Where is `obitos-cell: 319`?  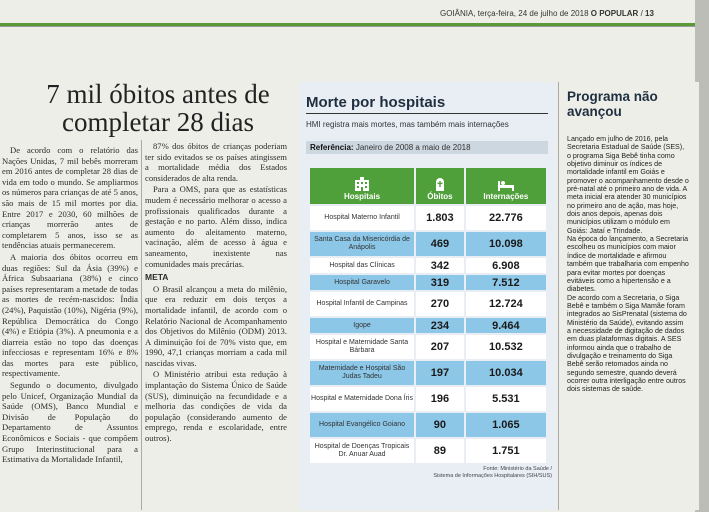
obitos-cell: 319 is located at coordinates (440, 282).